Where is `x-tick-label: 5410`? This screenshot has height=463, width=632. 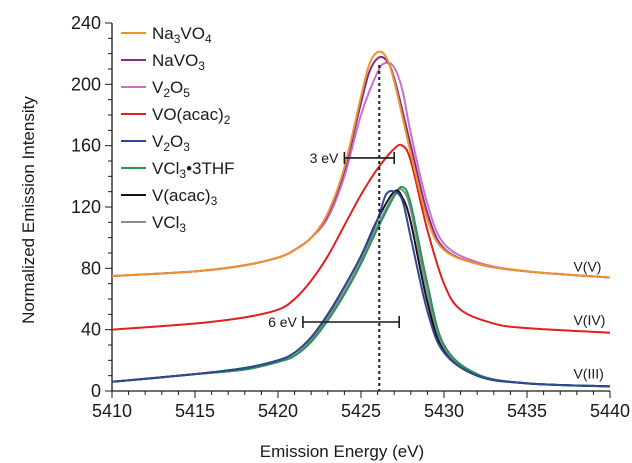 x-tick-label: 5410 is located at coordinates (112, 411).